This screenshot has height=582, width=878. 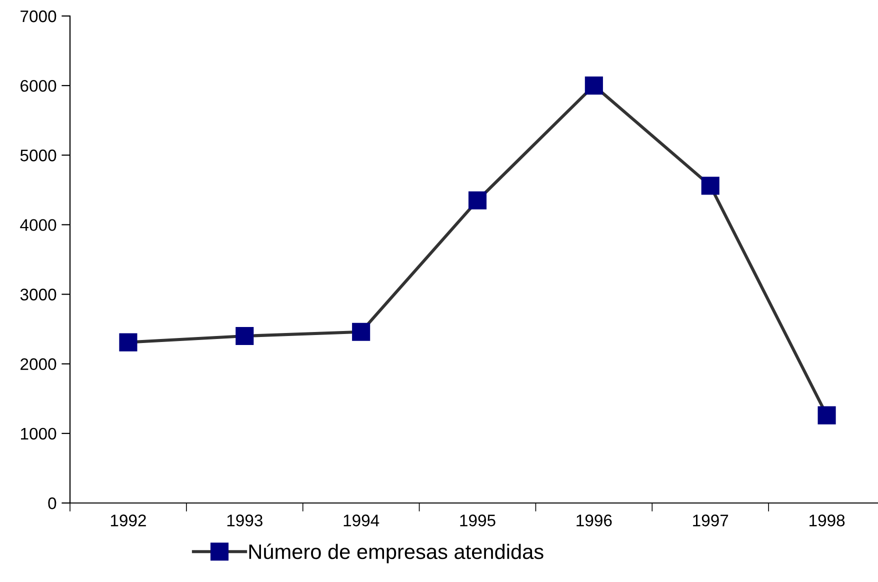 What do you see at coordinates (396, 554) in the screenshot?
I see `legend-label: Número de empresas atendidas` at bounding box center [396, 554].